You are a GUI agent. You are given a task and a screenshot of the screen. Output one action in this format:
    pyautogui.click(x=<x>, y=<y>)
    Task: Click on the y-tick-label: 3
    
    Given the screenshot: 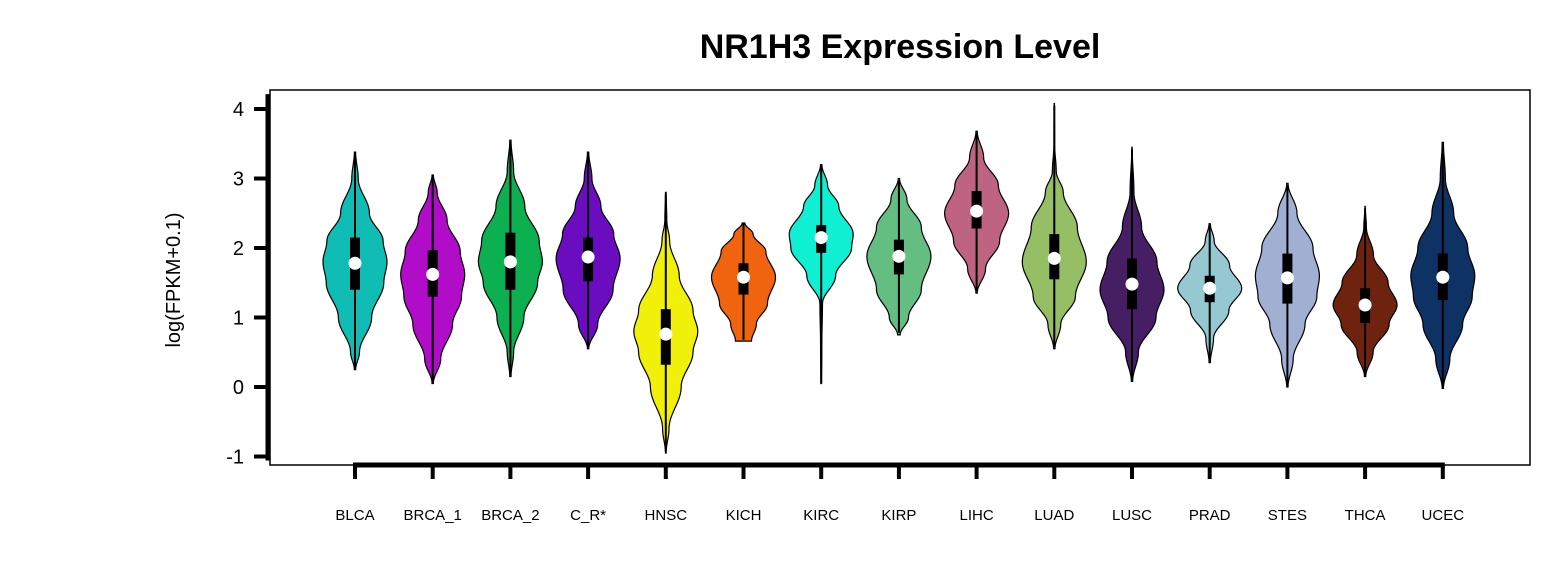 What is the action you would take?
    pyautogui.click(x=238, y=180)
    